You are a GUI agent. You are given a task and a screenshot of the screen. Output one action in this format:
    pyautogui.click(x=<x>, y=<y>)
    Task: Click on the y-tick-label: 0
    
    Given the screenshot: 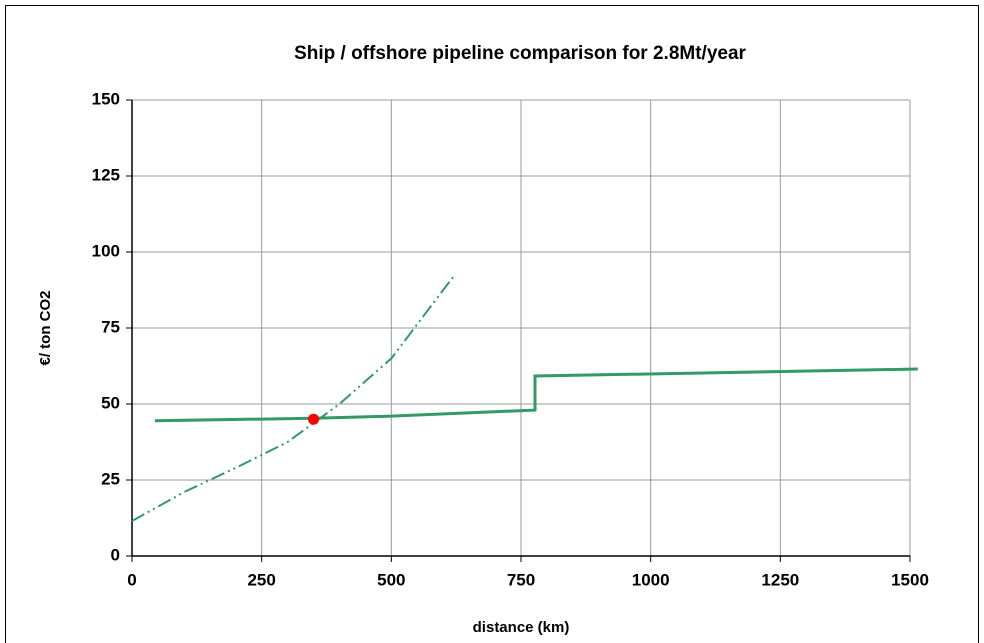 What is the action you would take?
    pyautogui.click(x=115, y=554)
    